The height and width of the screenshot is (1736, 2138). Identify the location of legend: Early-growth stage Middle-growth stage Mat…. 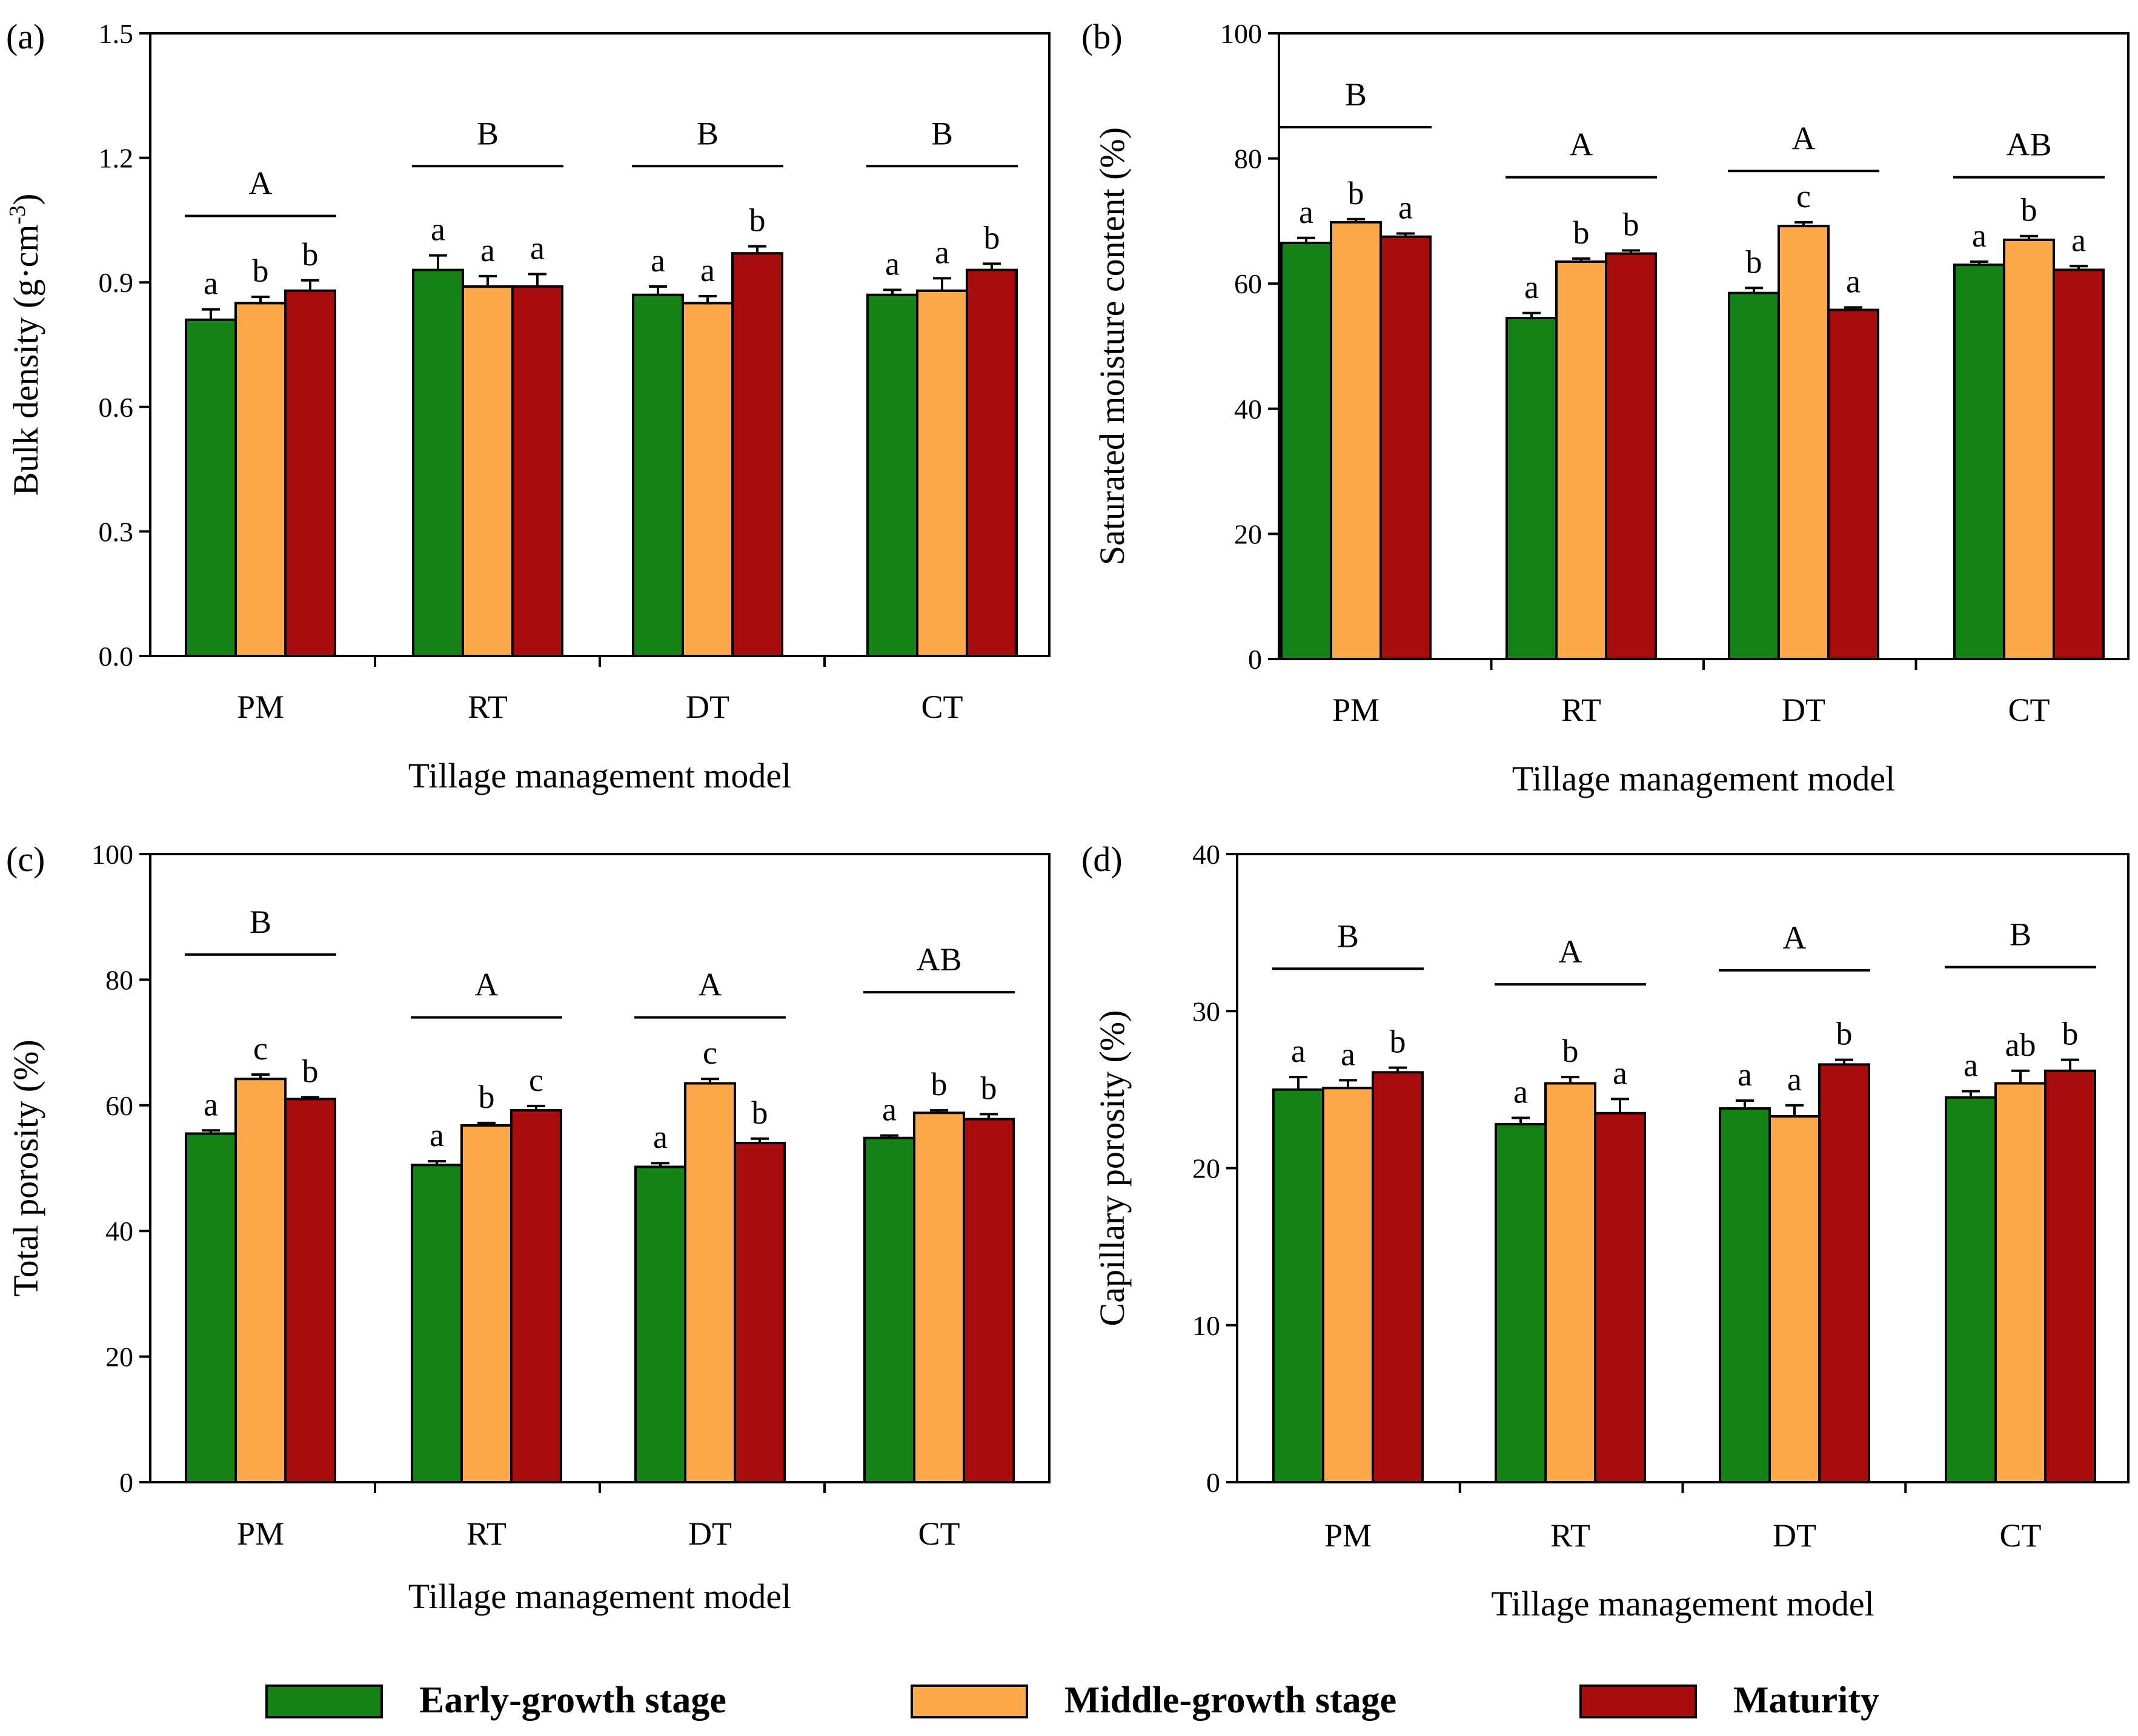
(1072, 1700).